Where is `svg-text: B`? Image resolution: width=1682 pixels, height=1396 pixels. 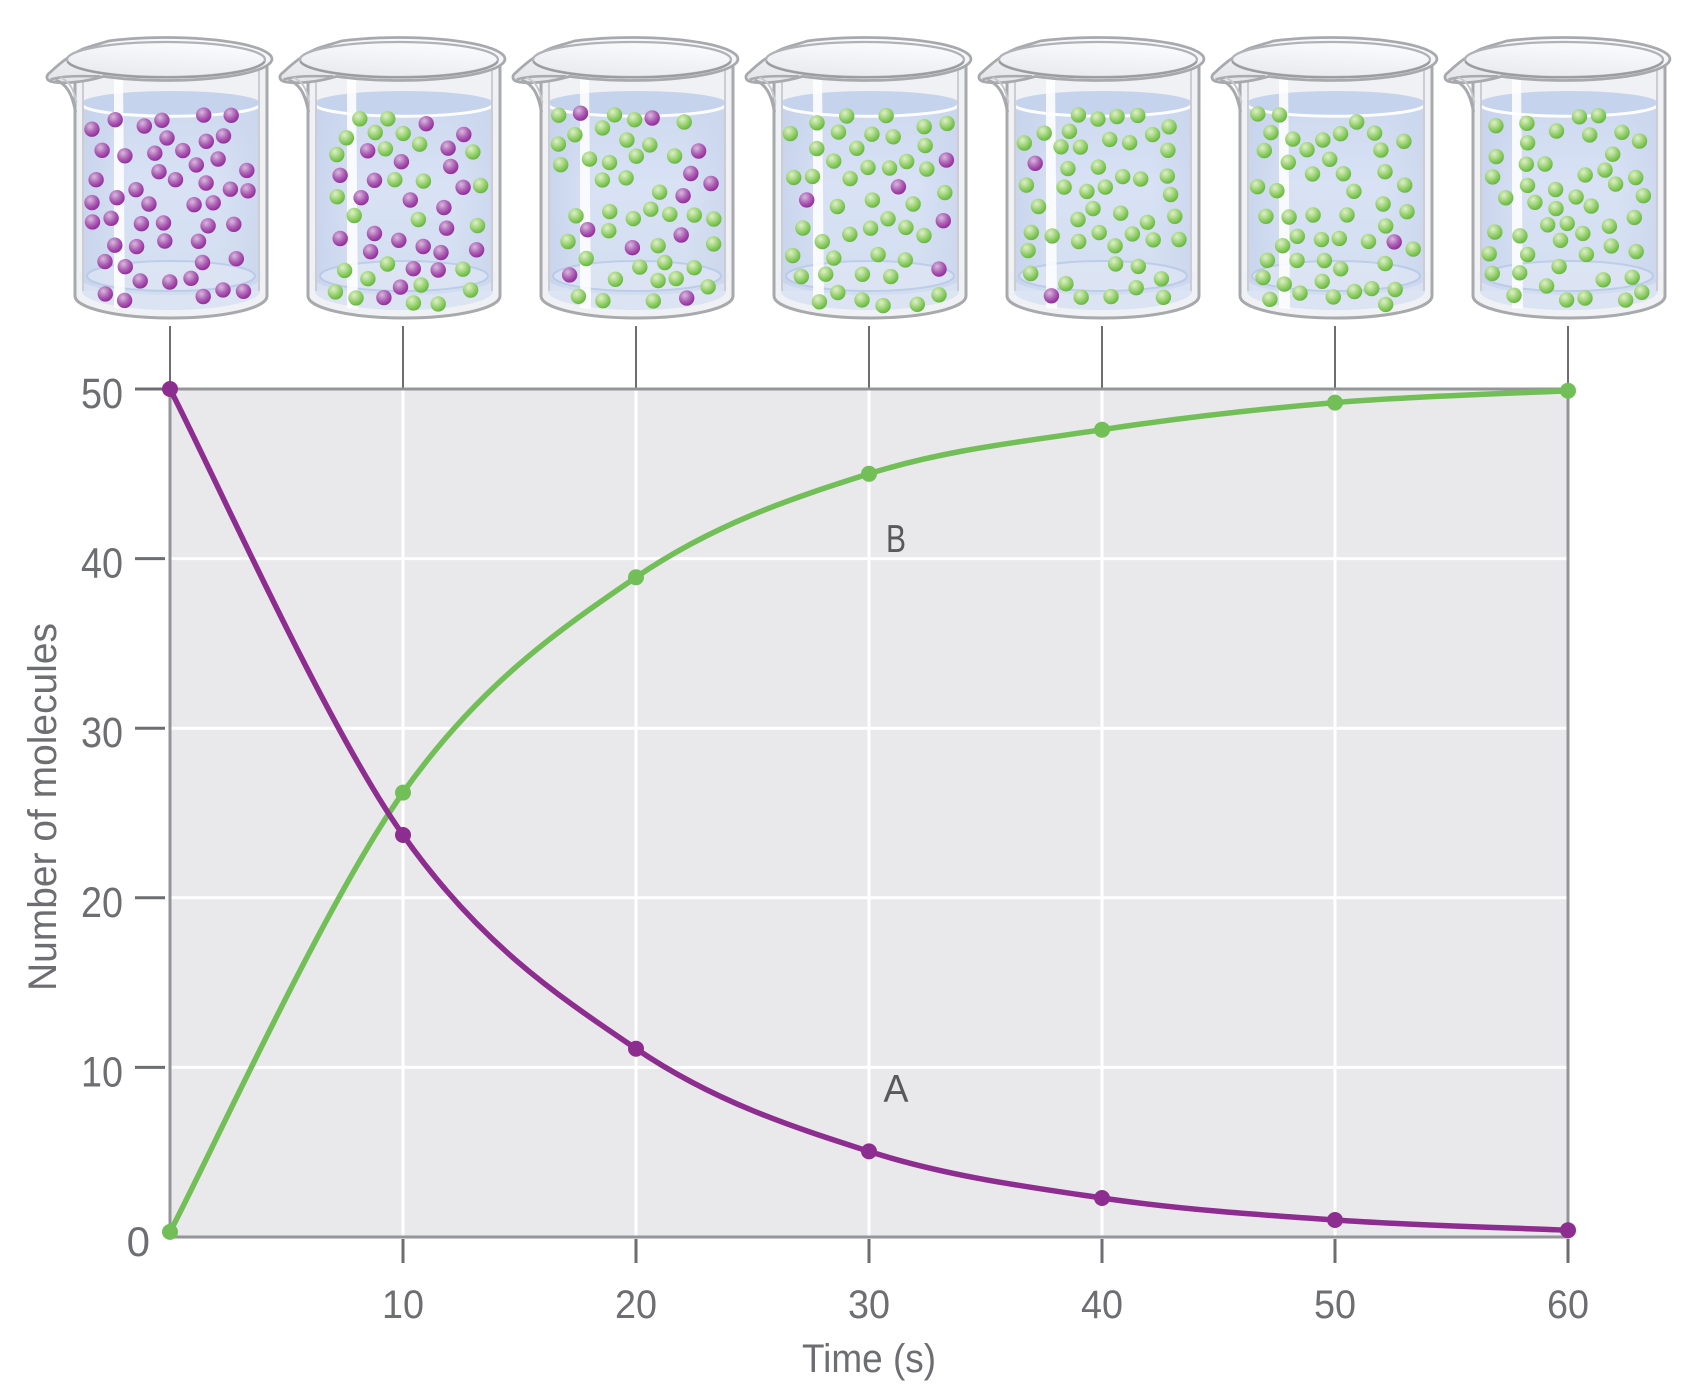
svg-text: B is located at coordinates (896, 539).